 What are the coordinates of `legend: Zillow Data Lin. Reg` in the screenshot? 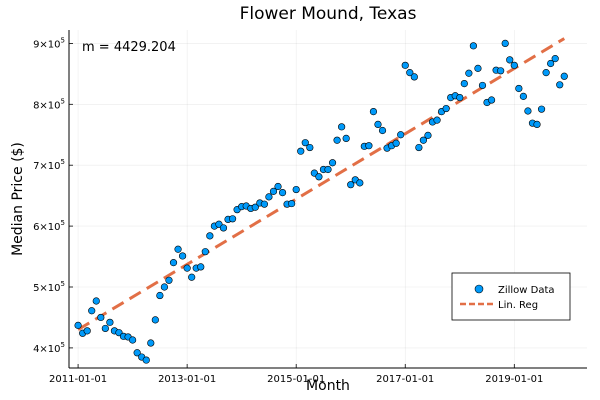 It's located at (511, 296).